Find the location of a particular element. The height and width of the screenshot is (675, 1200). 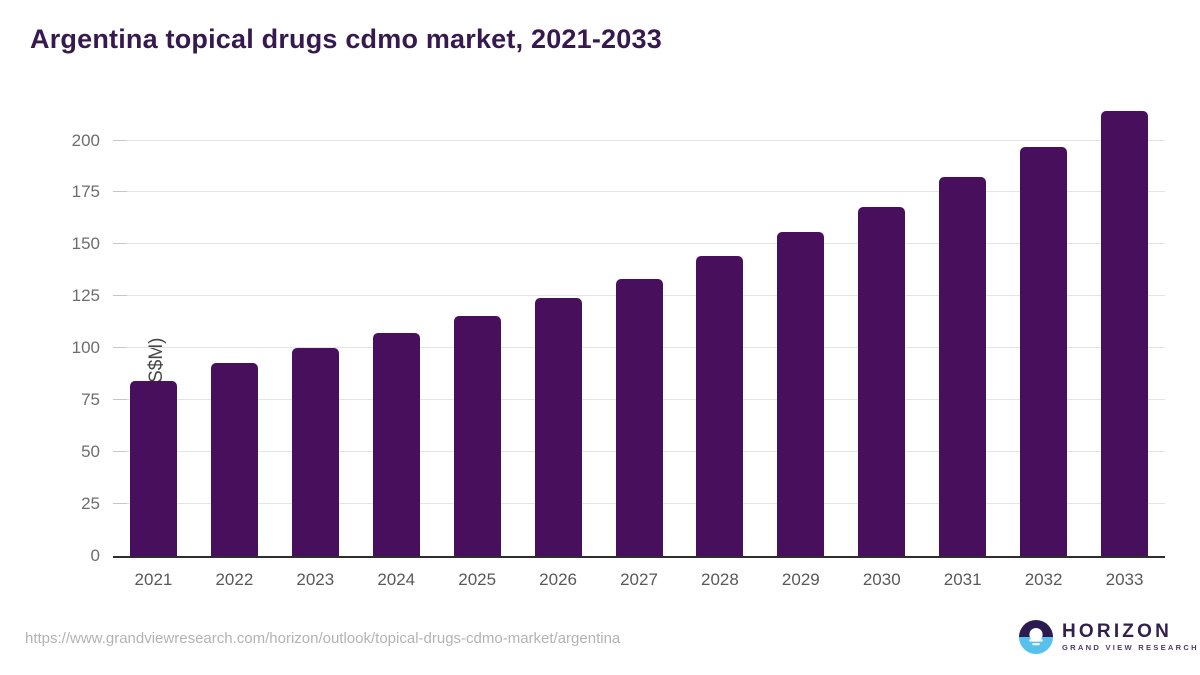

x-tick-label-2028: 2028 is located at coordinates (720, 579).